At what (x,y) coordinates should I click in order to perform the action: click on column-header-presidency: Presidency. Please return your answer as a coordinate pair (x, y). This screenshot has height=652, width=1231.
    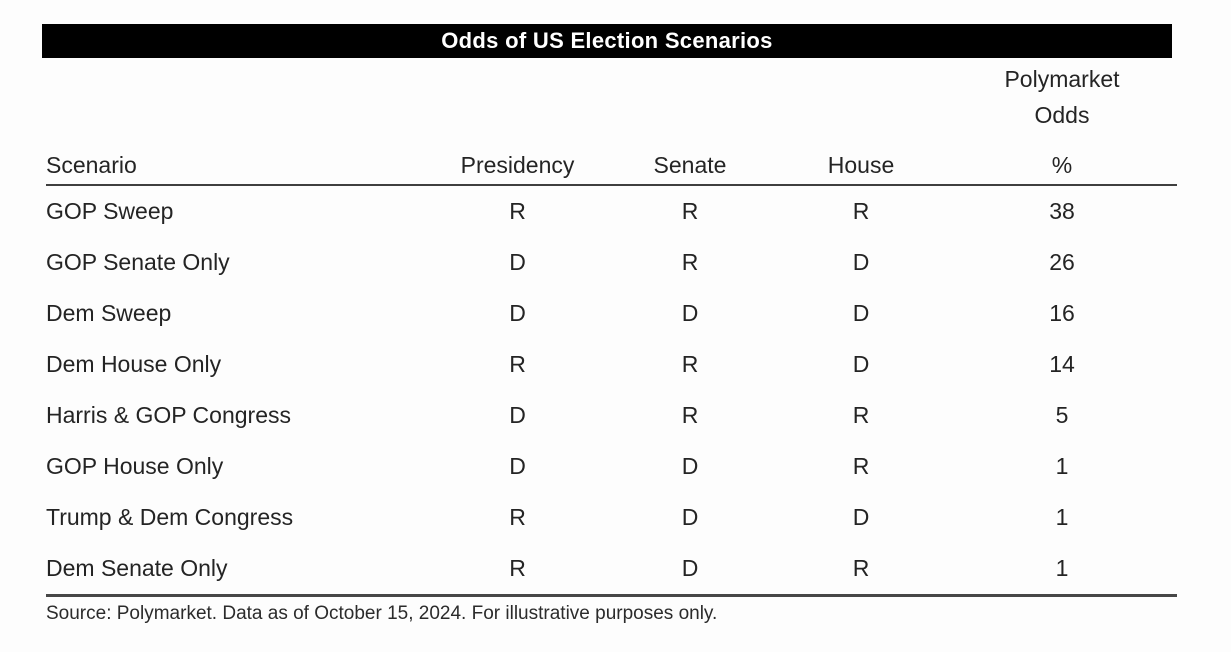
    Looking at the image, I should click on (517, 164).